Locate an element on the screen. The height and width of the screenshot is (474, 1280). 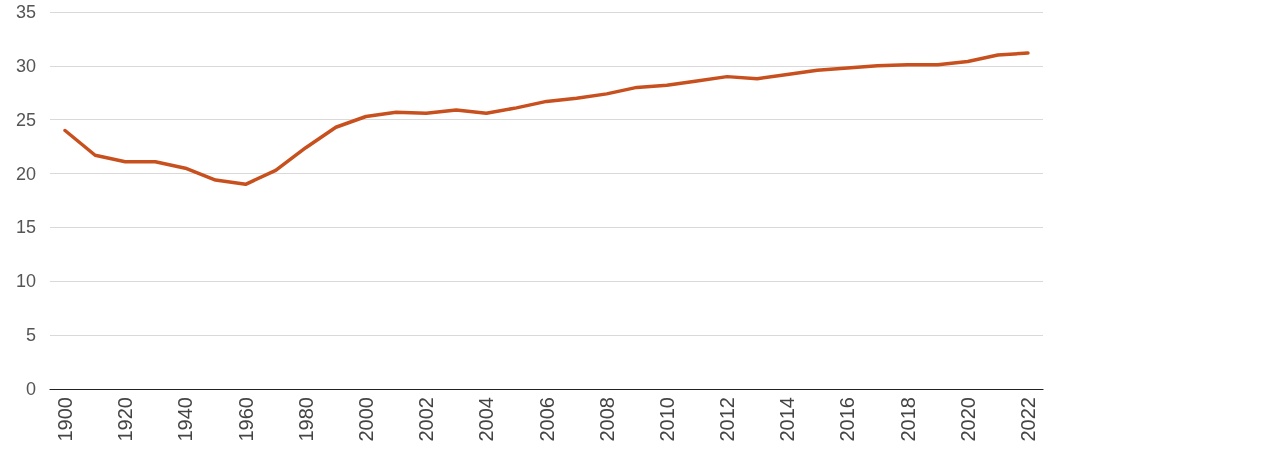
y-tick-label: 15 is located at coordinates (25, 227).